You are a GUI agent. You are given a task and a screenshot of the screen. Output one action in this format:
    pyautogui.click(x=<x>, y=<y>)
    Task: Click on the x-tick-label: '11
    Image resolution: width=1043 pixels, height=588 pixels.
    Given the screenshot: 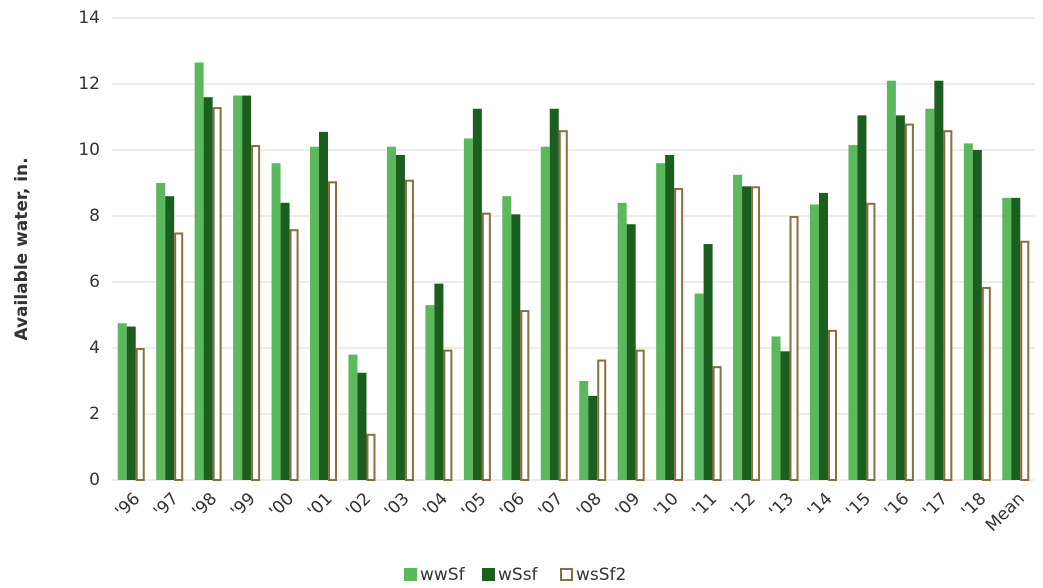 What is the action you would take?
    pyautogui.click(x=704, y=505)
    